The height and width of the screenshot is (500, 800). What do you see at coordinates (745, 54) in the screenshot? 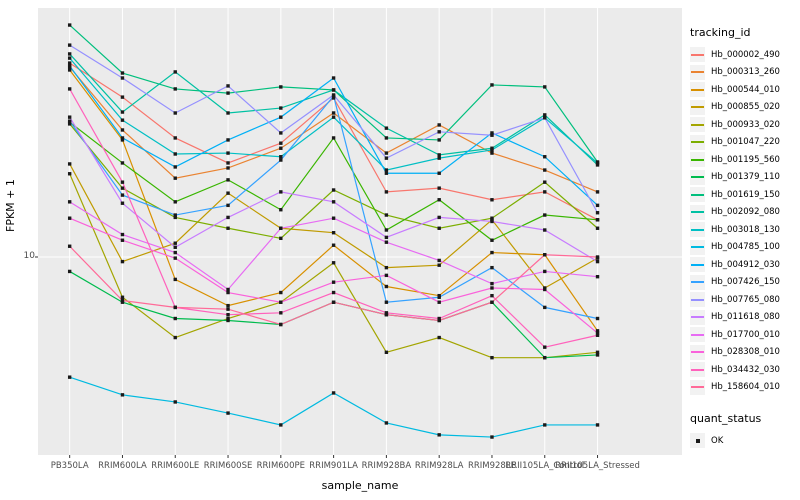
I see `legend-label: Hb_000002_490` at bounding box center [745, 54].